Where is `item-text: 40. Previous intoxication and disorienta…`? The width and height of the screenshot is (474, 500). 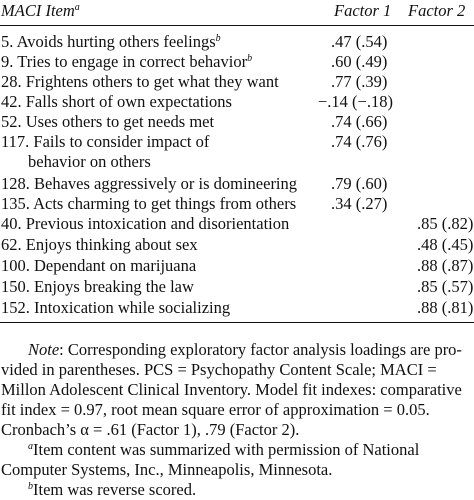 item-text: 40. Previous intoxication and disorienta… is located at coordinates (145, 223).